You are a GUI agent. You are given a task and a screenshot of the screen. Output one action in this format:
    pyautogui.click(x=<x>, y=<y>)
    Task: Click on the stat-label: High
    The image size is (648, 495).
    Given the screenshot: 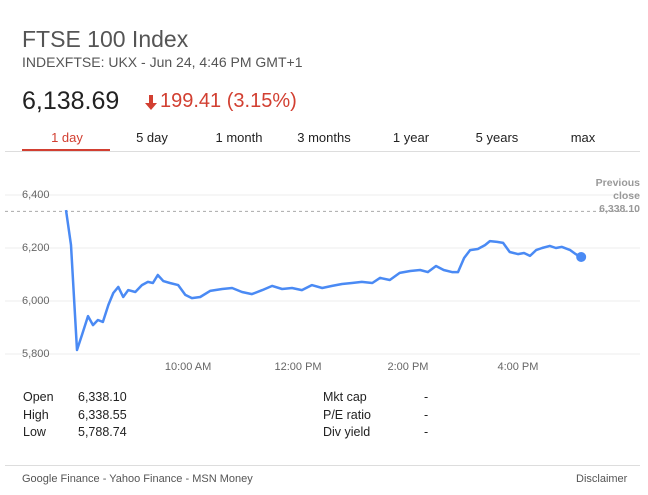 What is the action you would take?
    pyautogui.click(x=36, y=414)
    